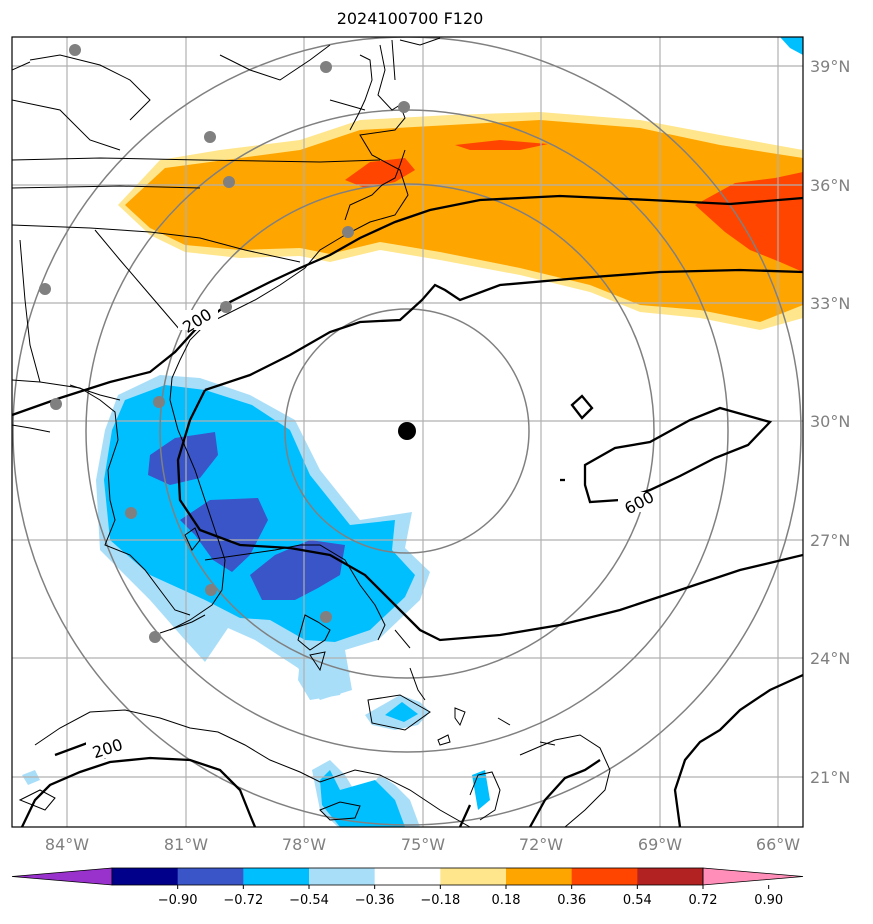 This screenshot has height=924, width=873. I want to click on lat-label: 33°N, so click(830, 303).